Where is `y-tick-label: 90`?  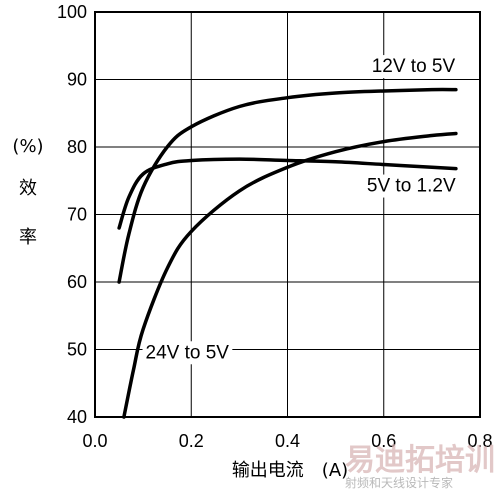 y-tick-label: 90 is located at coordinates (77, 80).